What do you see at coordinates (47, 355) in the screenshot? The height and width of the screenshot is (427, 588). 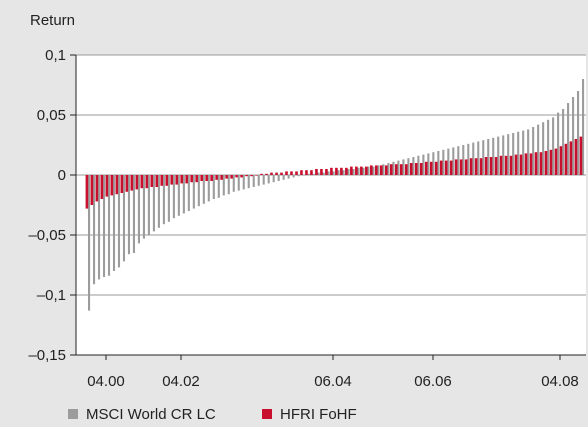 I see `y-tick-label: –0,15` at bounding box center [47, 355].